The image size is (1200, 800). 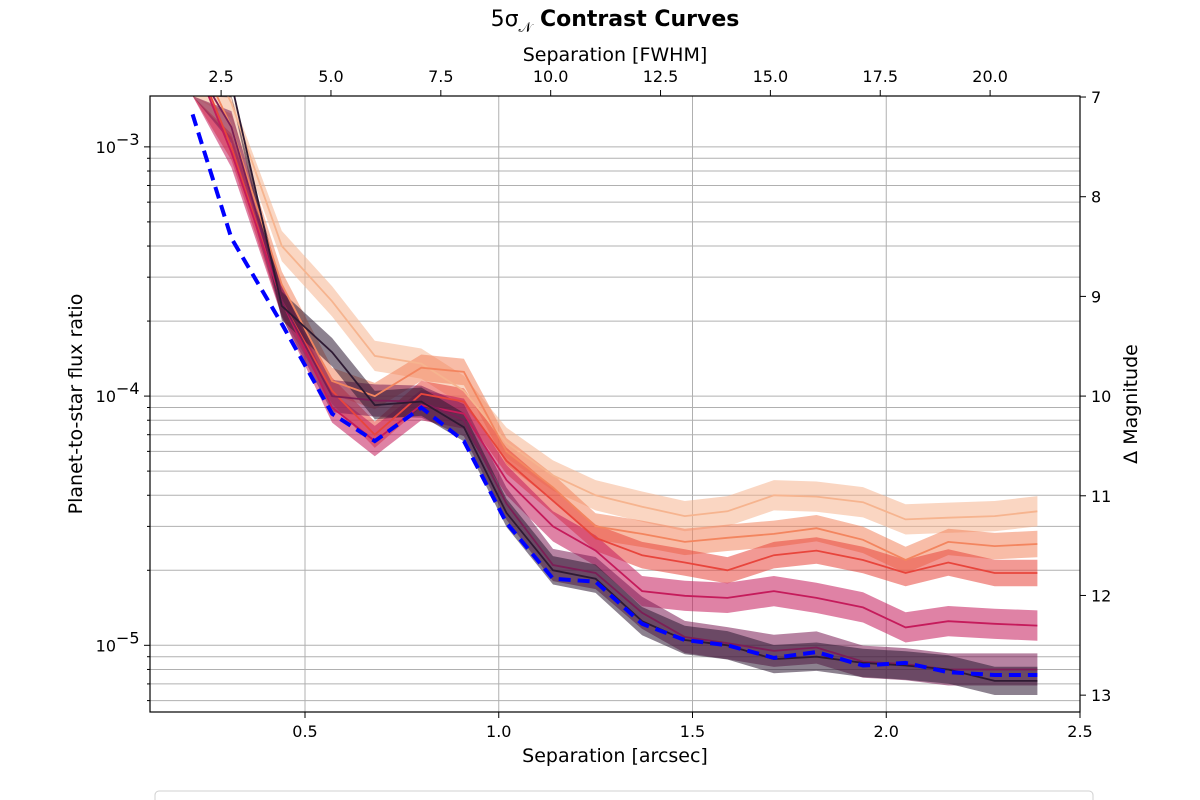 I want to click on chart-title: 5σ𝒩 Contrast Curves, so click(x=615, y=21).